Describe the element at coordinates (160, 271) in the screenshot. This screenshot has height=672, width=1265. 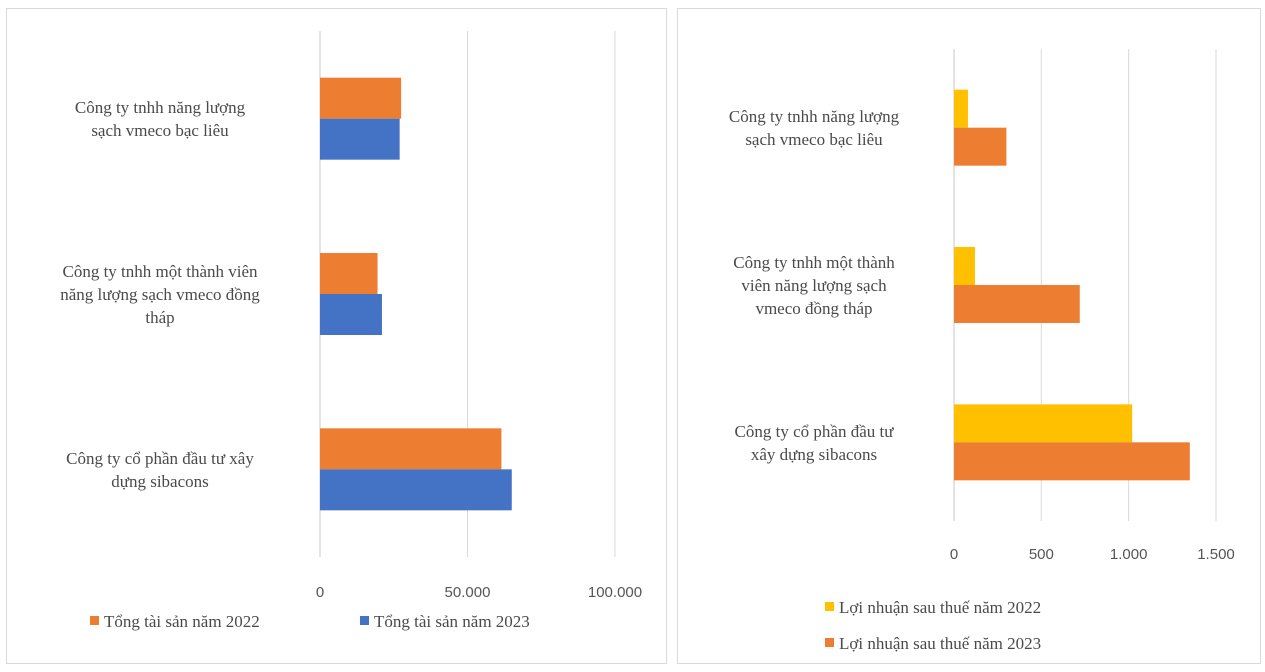
I see `category-label-line: Công ty tnhh một thành viên` at that location.